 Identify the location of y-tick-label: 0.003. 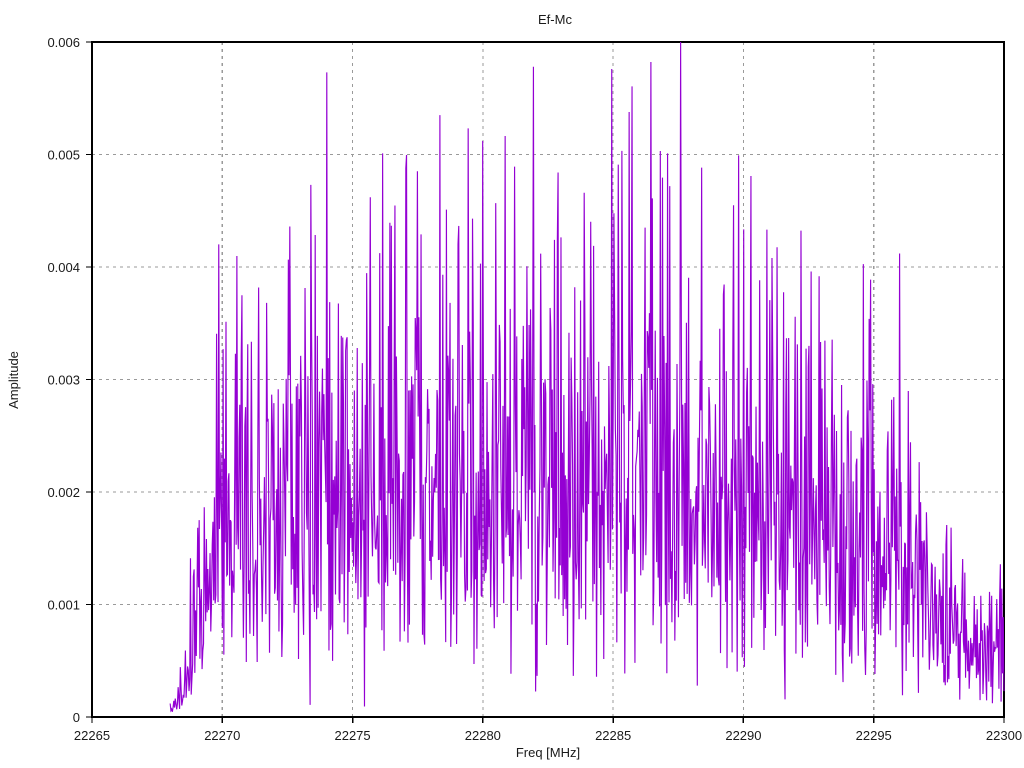
(63, 380).